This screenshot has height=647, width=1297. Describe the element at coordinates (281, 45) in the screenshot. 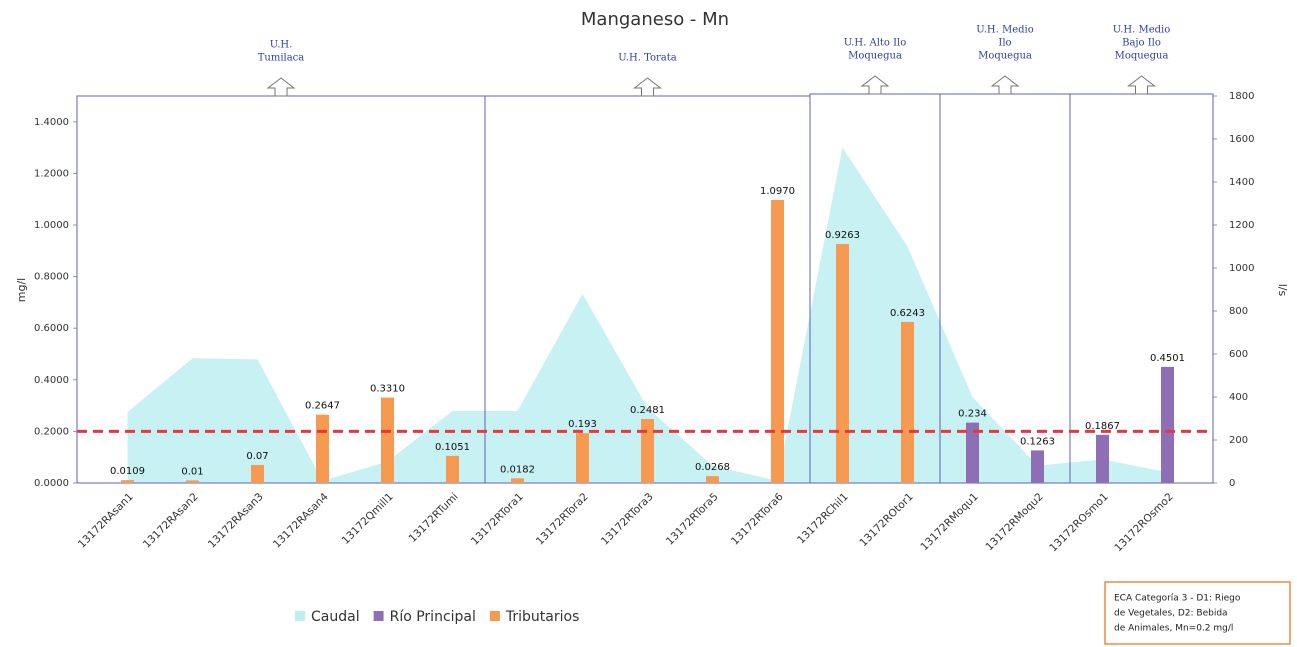

I see `region-label: U.H.` at that location.